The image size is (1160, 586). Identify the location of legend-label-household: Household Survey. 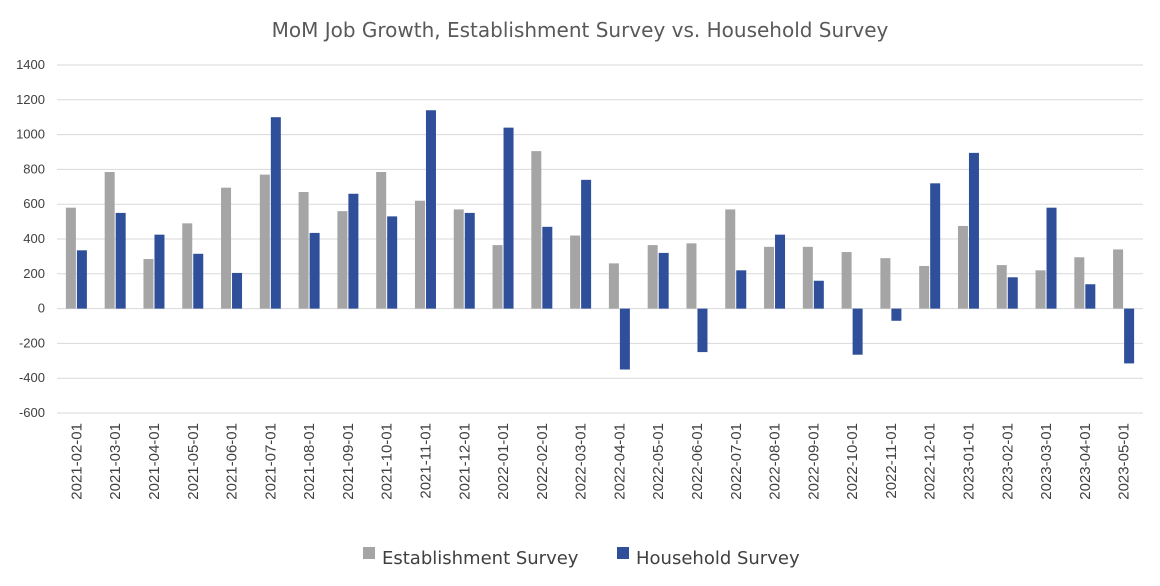
(718, 558).